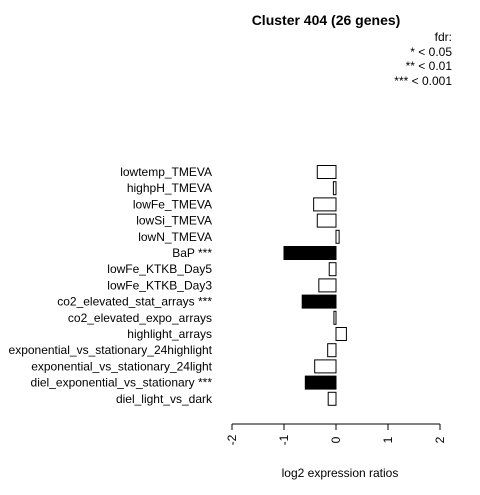  I want to click on legend-entry: * < 0.05, so click(431, 51).